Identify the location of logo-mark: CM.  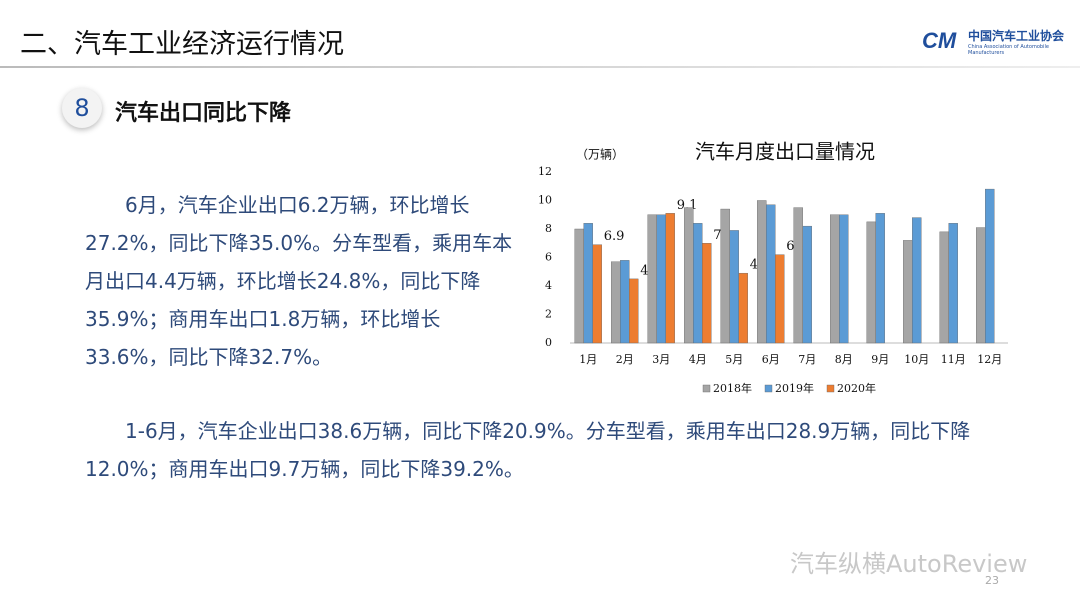
(939, 40).